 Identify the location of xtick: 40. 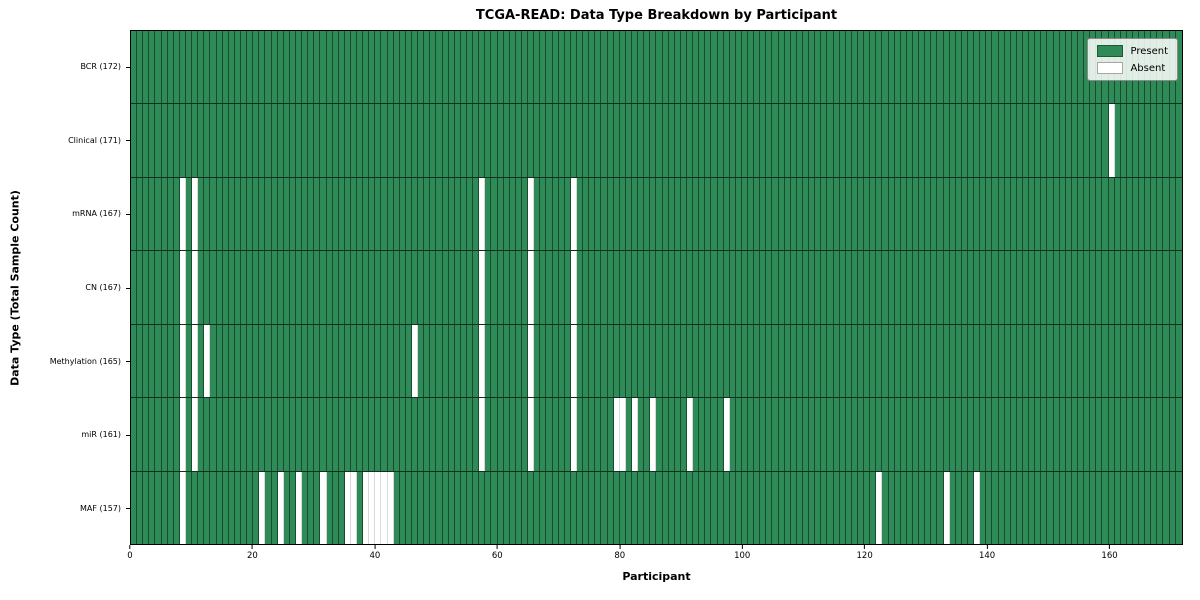
(374, 553).